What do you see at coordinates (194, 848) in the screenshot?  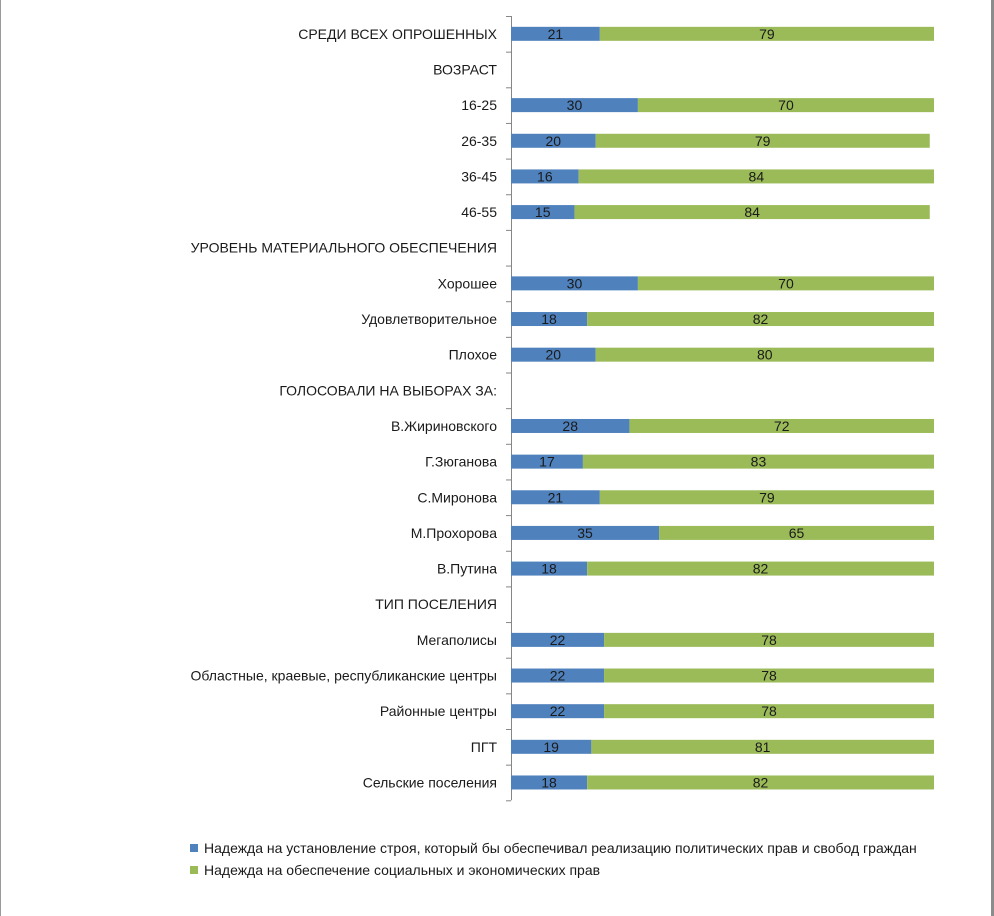 I see `legend-swatch-blue` at bounding box center [194, 848].